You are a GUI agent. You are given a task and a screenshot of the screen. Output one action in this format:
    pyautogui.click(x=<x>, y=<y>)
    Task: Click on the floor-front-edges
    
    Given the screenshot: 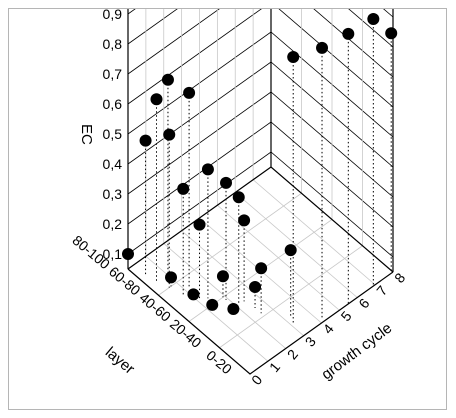 What is the action you would take?
    pyautogui.click(x=260, y=321)
    